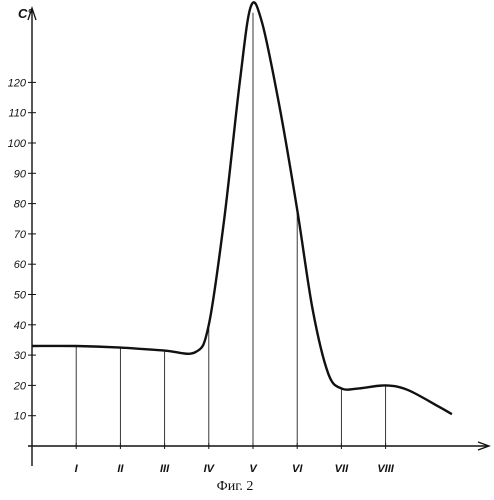  I want to click on y-tick-label: 120, so click(17, 83).